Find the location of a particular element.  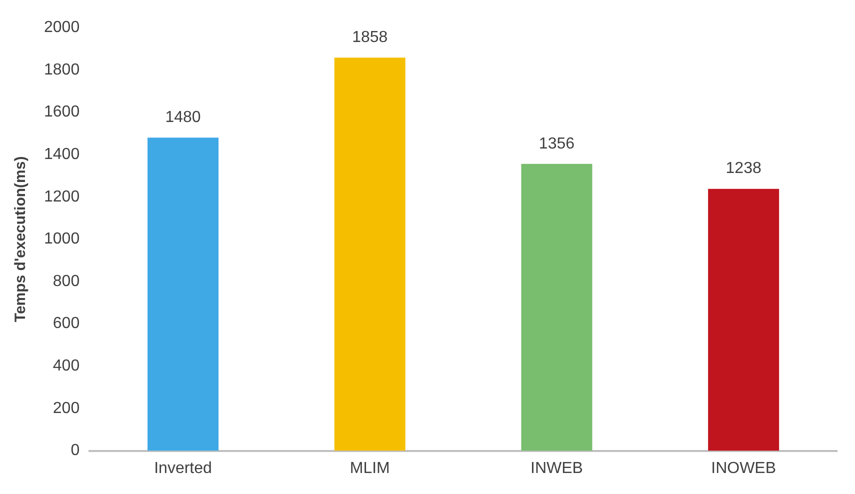

y-tick-label: 2000 is located at coordinates (62, 27).